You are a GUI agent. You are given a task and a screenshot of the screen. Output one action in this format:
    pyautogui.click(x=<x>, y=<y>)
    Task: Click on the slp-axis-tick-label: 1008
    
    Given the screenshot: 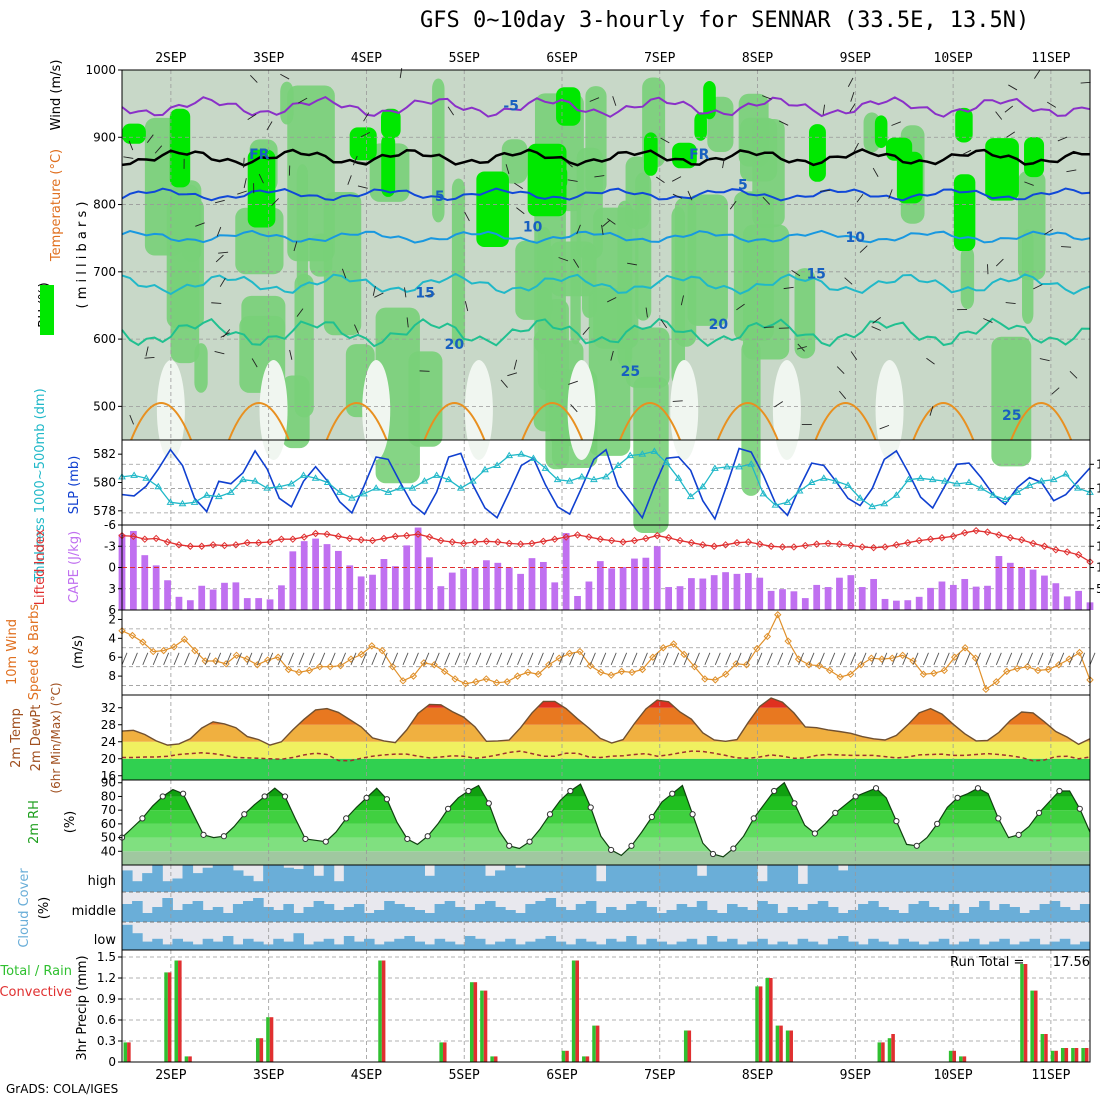 What is the action you would take?
    pyautogui.click(x=1098, y=513)
    